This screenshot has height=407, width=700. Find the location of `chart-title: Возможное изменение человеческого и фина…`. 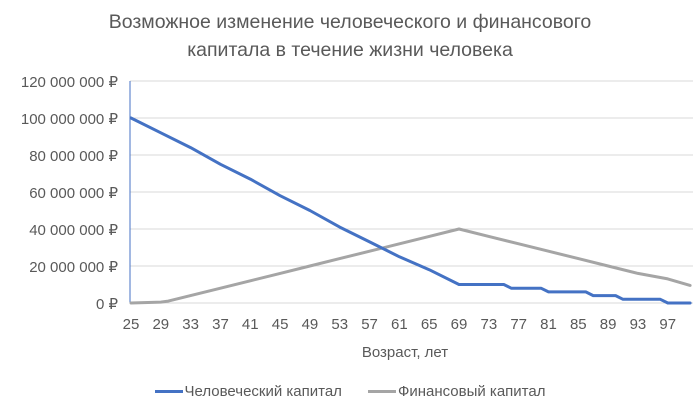

chart-title: Возможное изменение человеческого и фина… is located at coordinates (350, 36).